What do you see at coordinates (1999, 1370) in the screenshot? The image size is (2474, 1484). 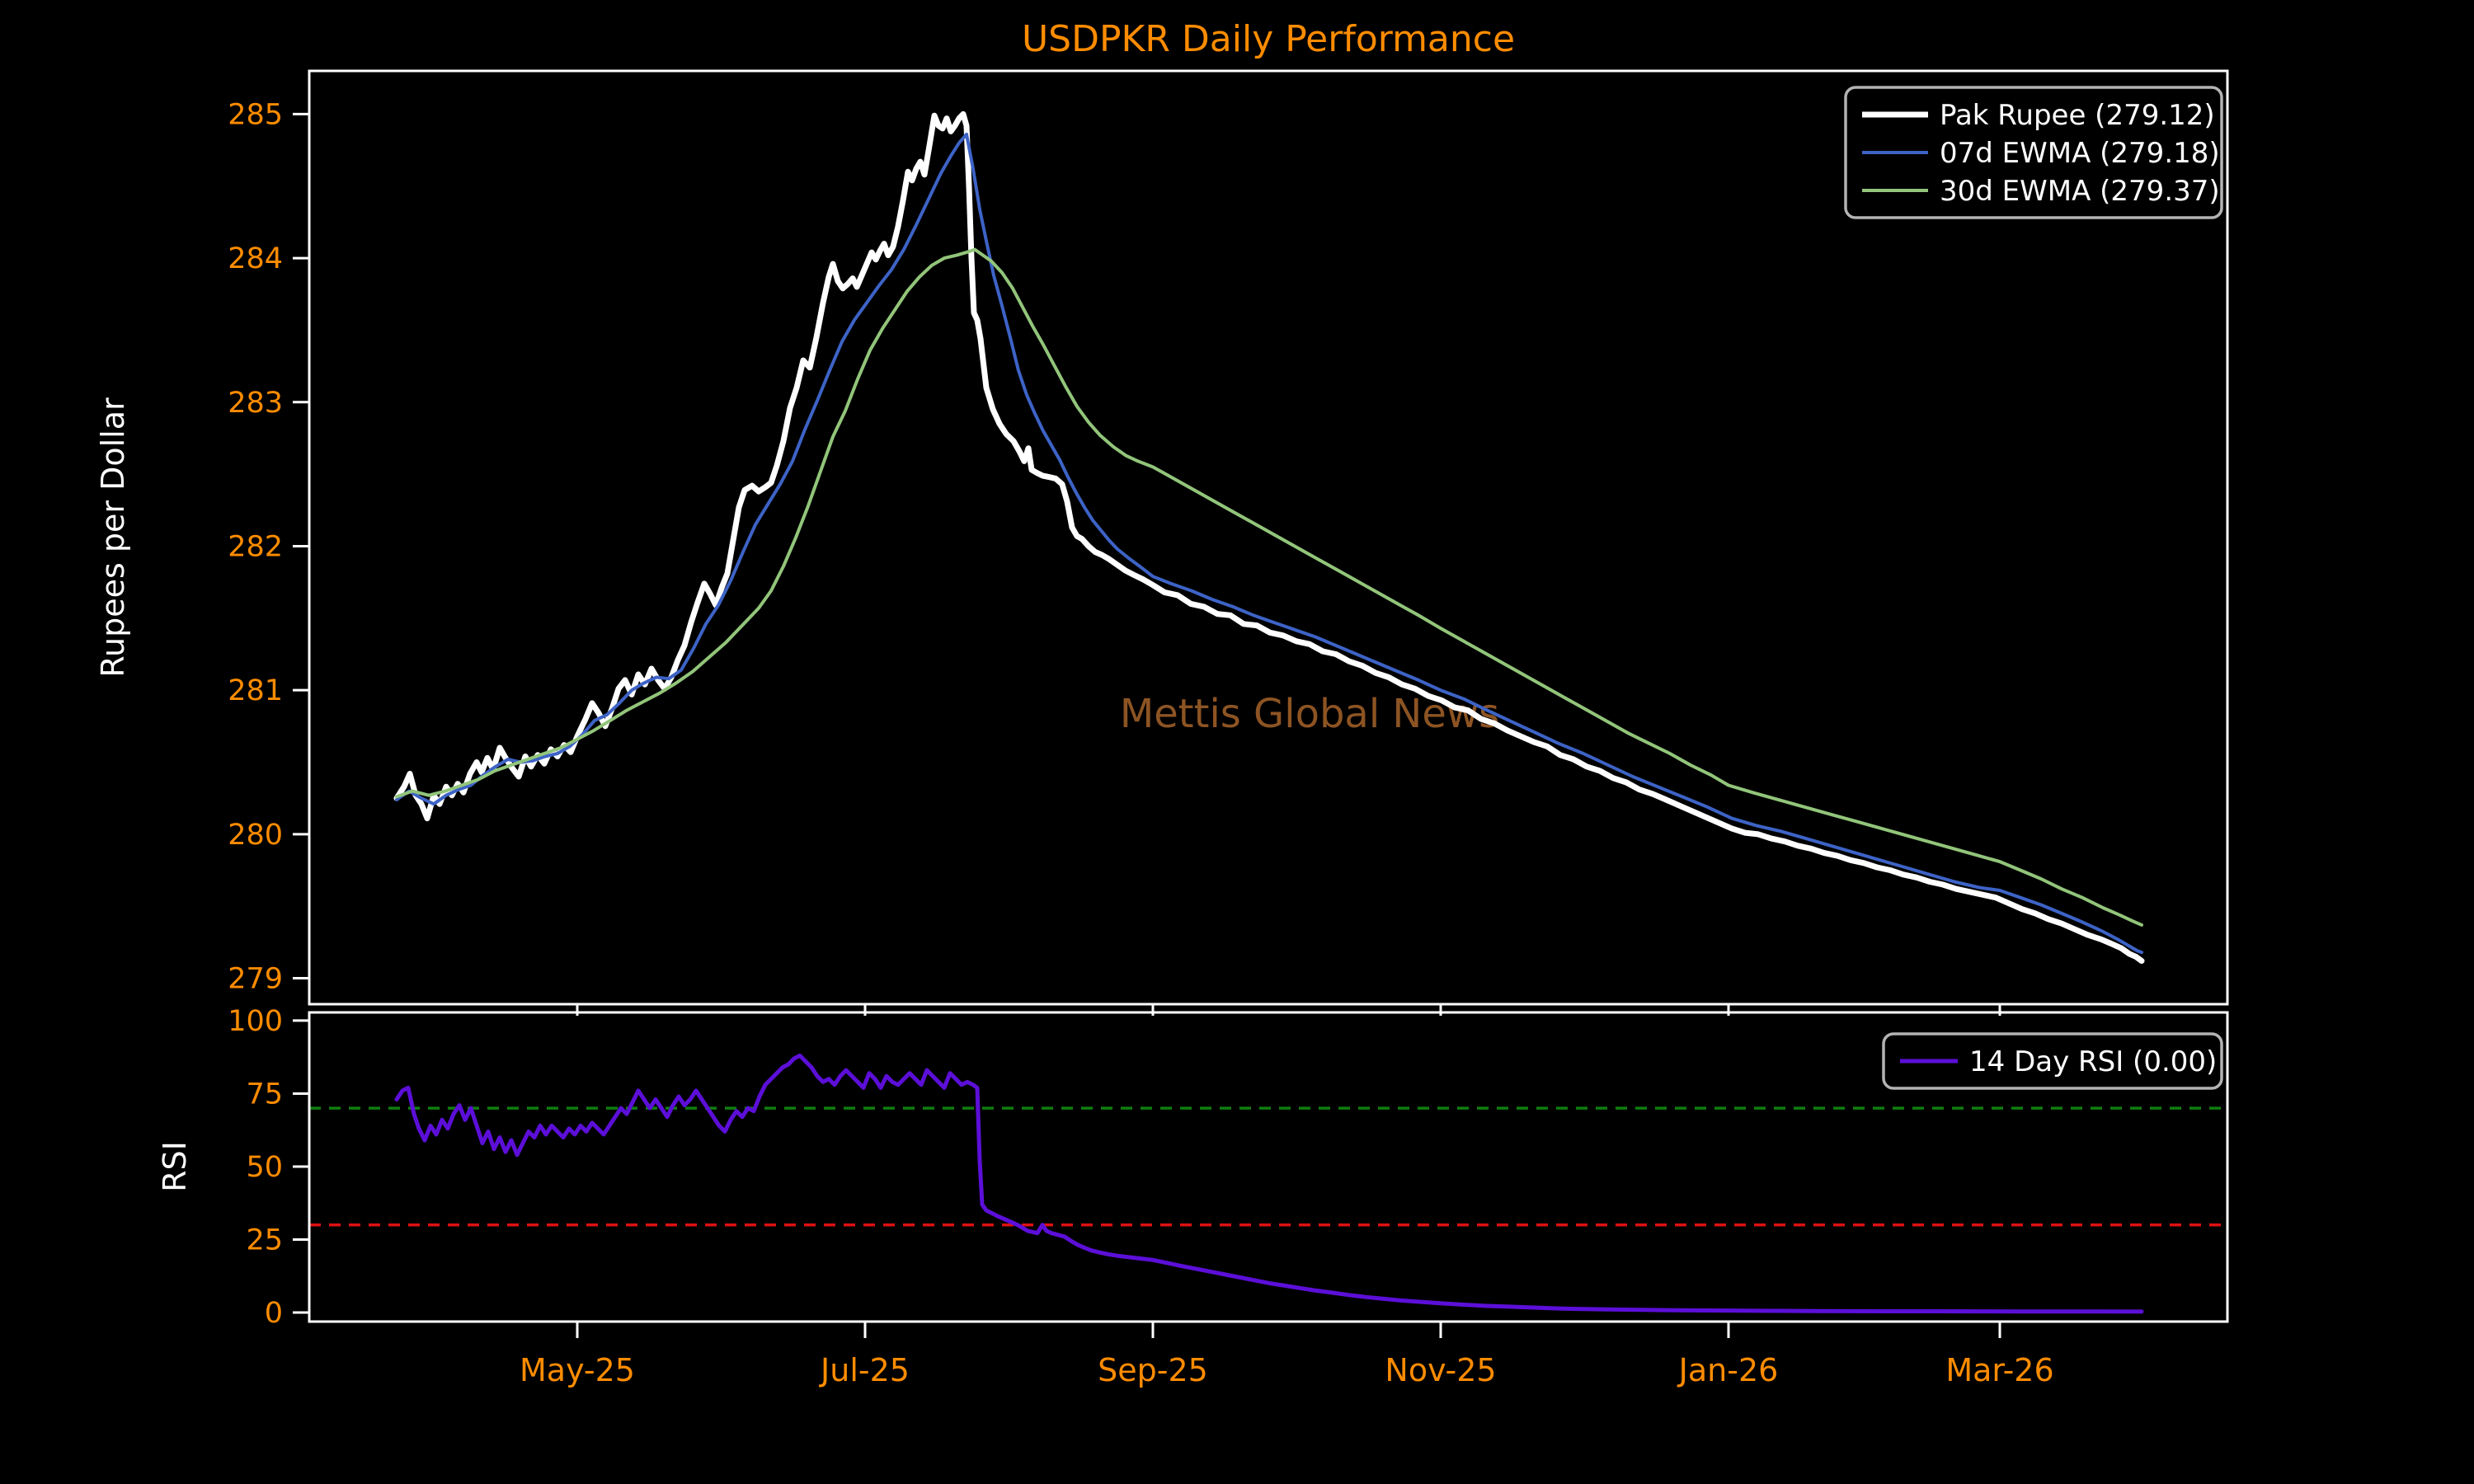 I see `x-tick-label: Mar-26` at bounding box center [1999, 1370].